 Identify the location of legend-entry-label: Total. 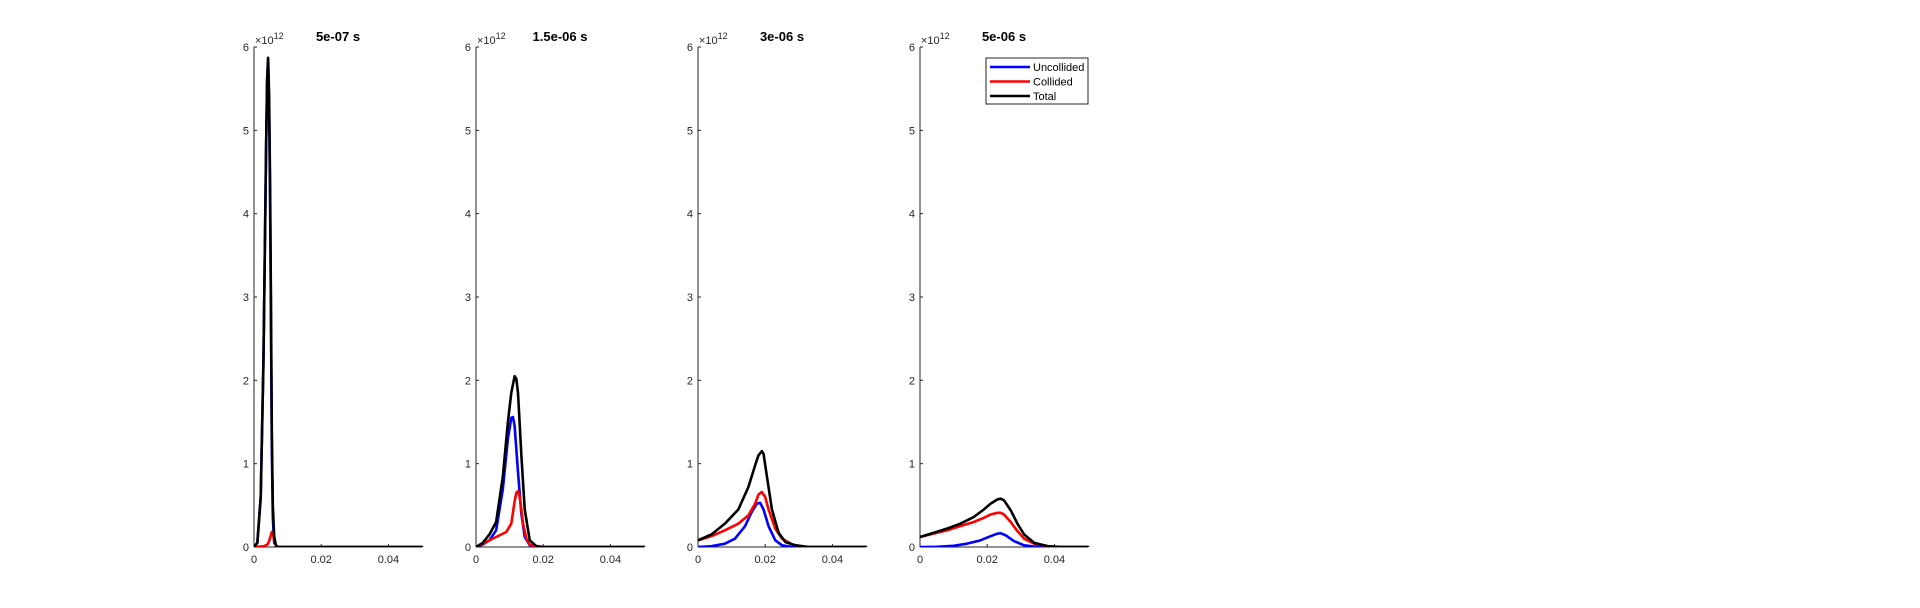
(1044, 97).